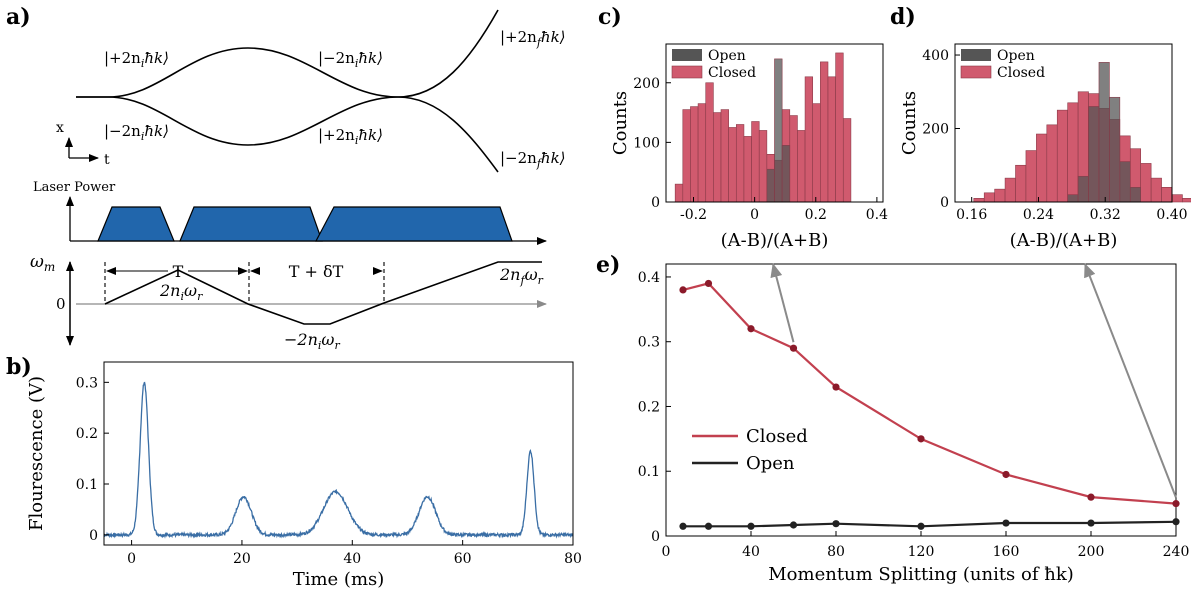 The height and width of the screenshot is (591, 1191). What do you see at coordinates (181, 292) in the screenshot?
I see `slope-positive-label: 2niωr` at bounding box center [181, 292].